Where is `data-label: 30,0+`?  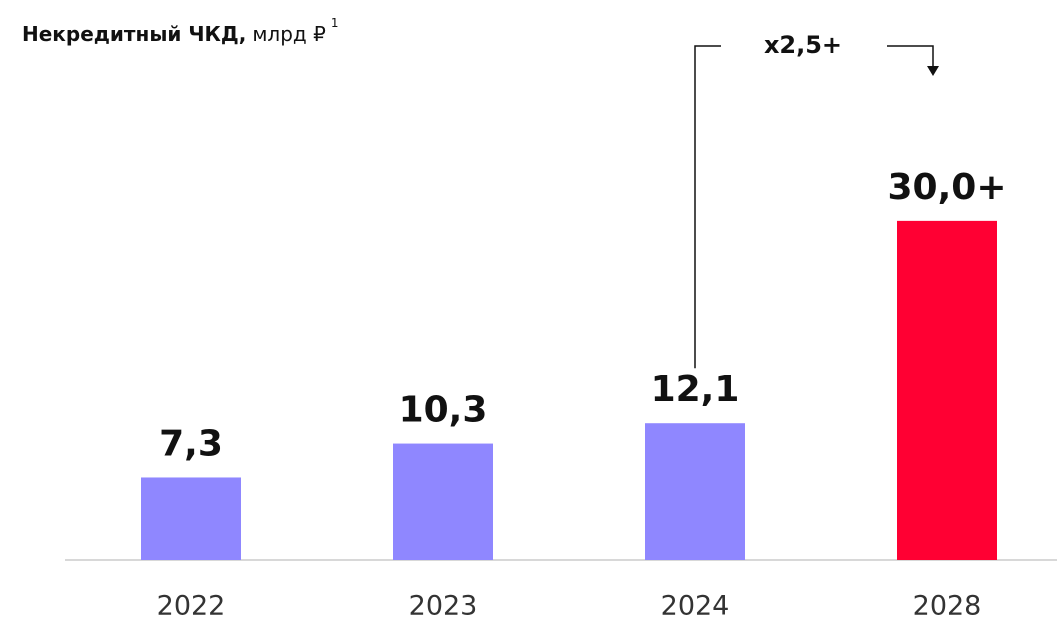
data-label: 30,0+ is located at coordinates (947, 187).